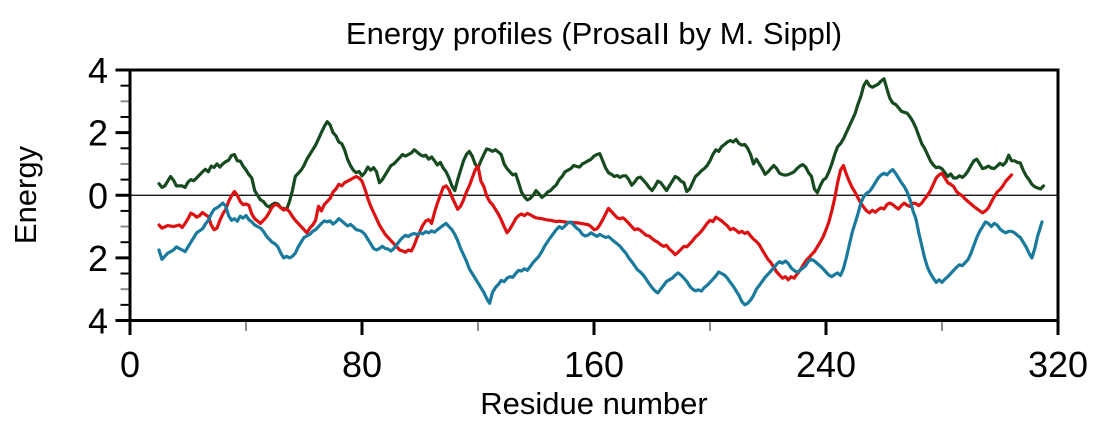 Image resolution: width=1117 pixels, height=432 pixels. I want to click on chart-title: Energy profiles (ProsaII by M. Sippl), so click(594, 33).